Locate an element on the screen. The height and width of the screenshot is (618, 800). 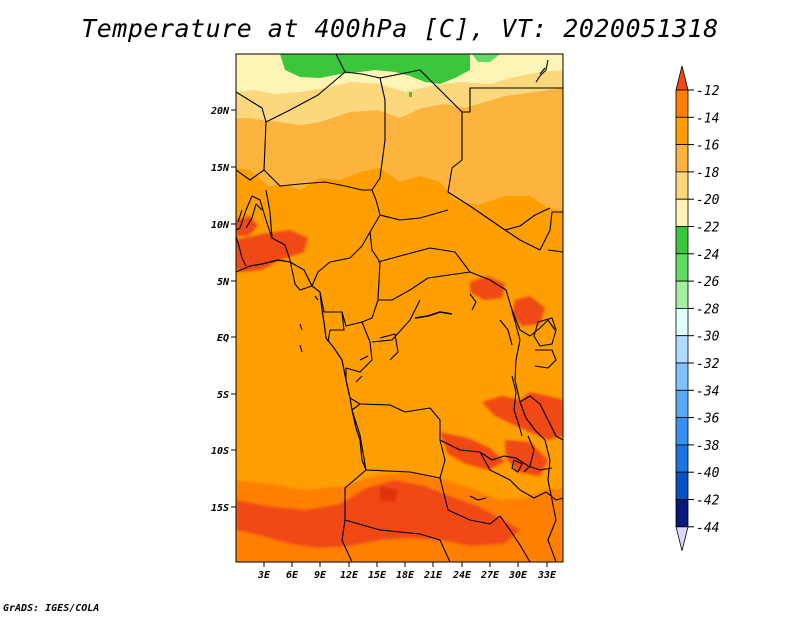
lat-label: 10N is located at coordinates (220, 225).